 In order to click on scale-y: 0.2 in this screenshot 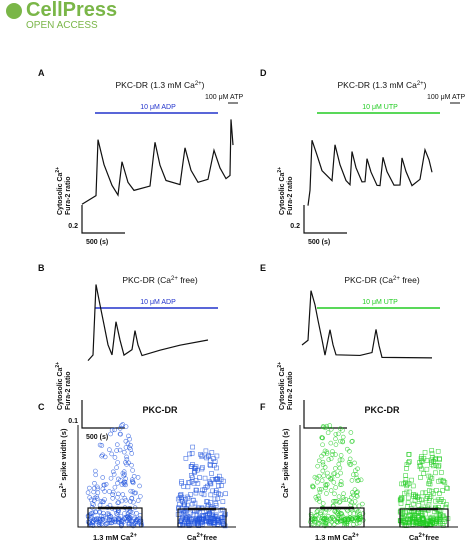, I will do `click(295, 226)`.